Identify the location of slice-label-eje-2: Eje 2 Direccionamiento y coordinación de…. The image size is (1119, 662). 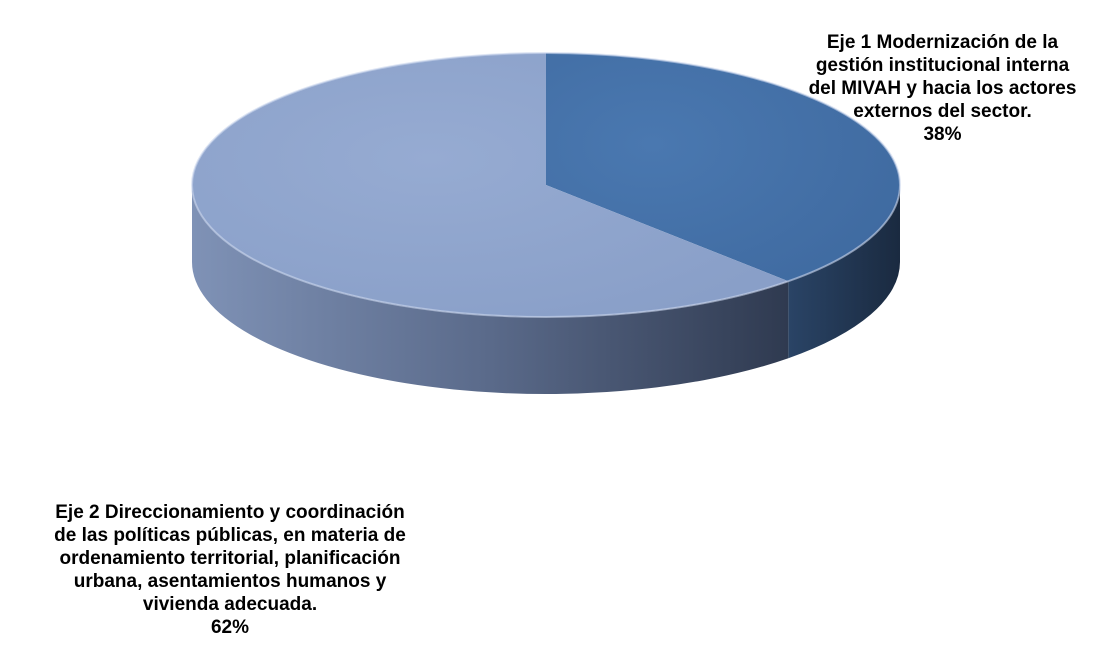
(230, 570).